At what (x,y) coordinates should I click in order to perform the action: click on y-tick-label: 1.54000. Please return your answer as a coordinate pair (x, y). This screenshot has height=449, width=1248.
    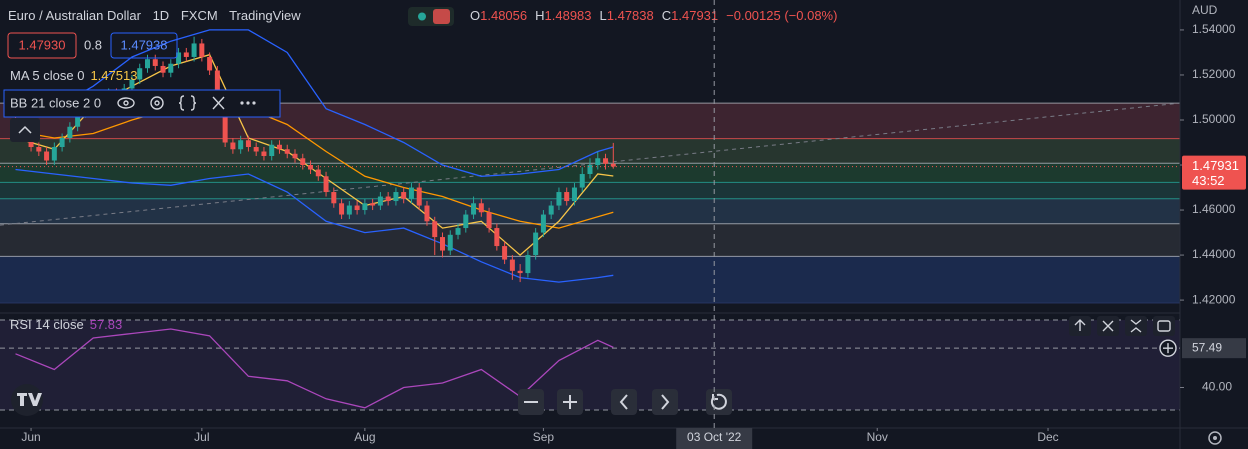
    Looking at the image, I should click on (1214, 29).